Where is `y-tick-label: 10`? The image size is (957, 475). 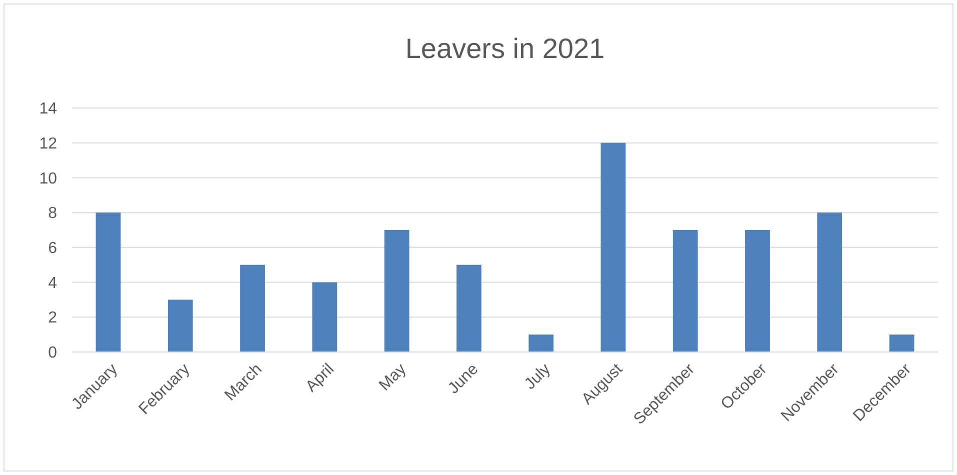
y-tick-label: 10 is located at coordinates (48, 179).